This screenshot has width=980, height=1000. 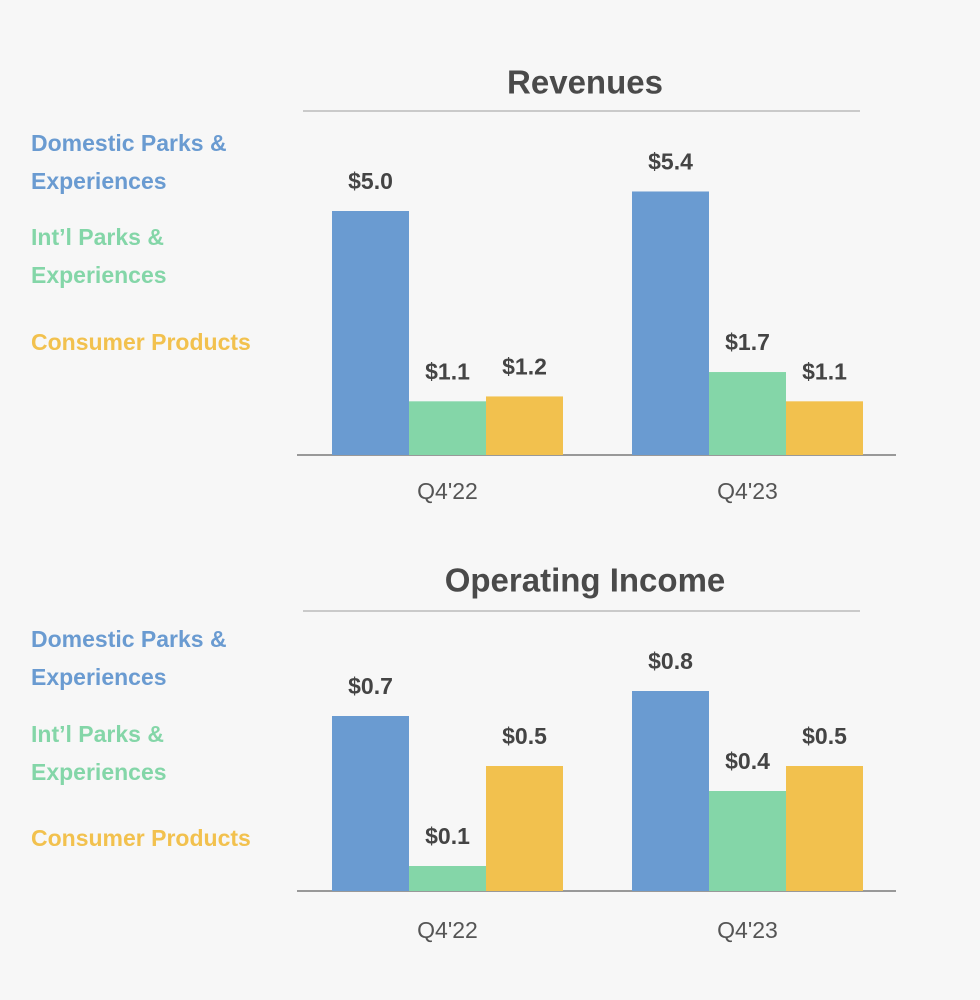 I want to click on value-label: $0.4, so click(x=747, y=761).